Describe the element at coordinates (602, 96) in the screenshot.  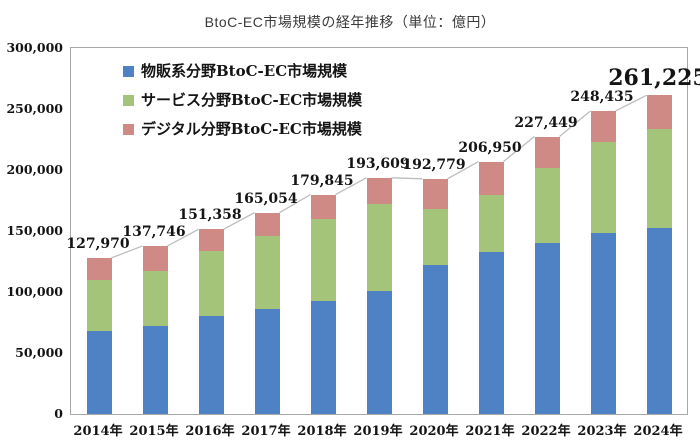
I see `total-label: 248,435` at that location.